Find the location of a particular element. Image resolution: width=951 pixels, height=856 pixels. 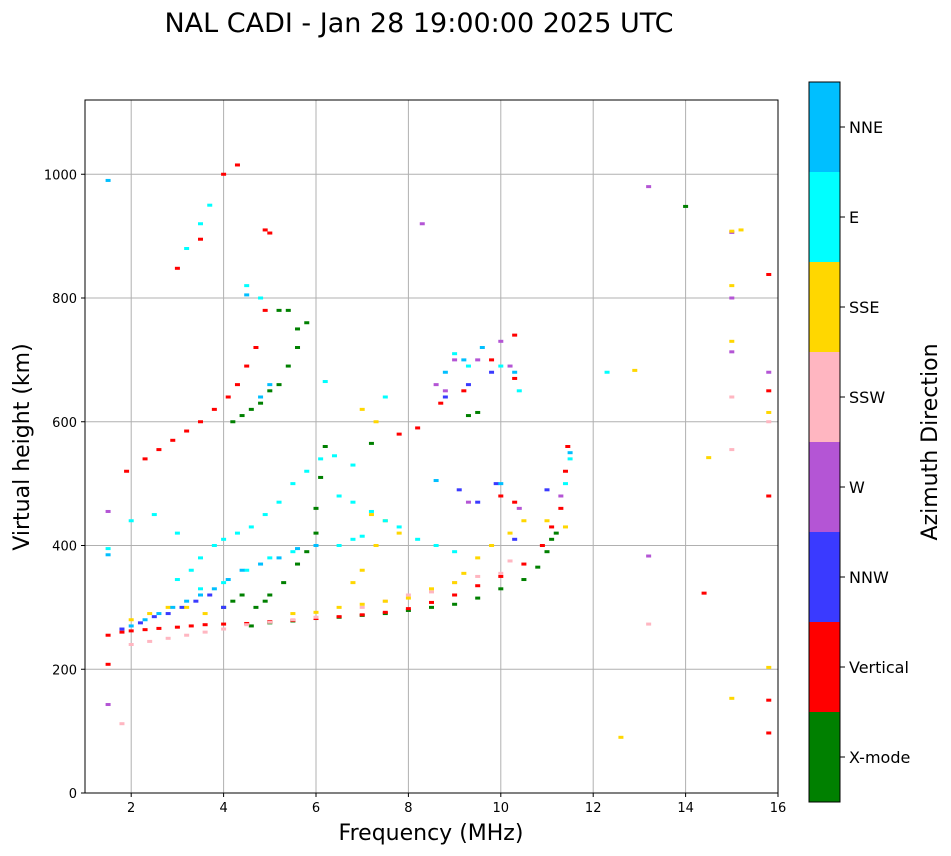

x-tick-label: 10 is located at coordinates (501, 808).